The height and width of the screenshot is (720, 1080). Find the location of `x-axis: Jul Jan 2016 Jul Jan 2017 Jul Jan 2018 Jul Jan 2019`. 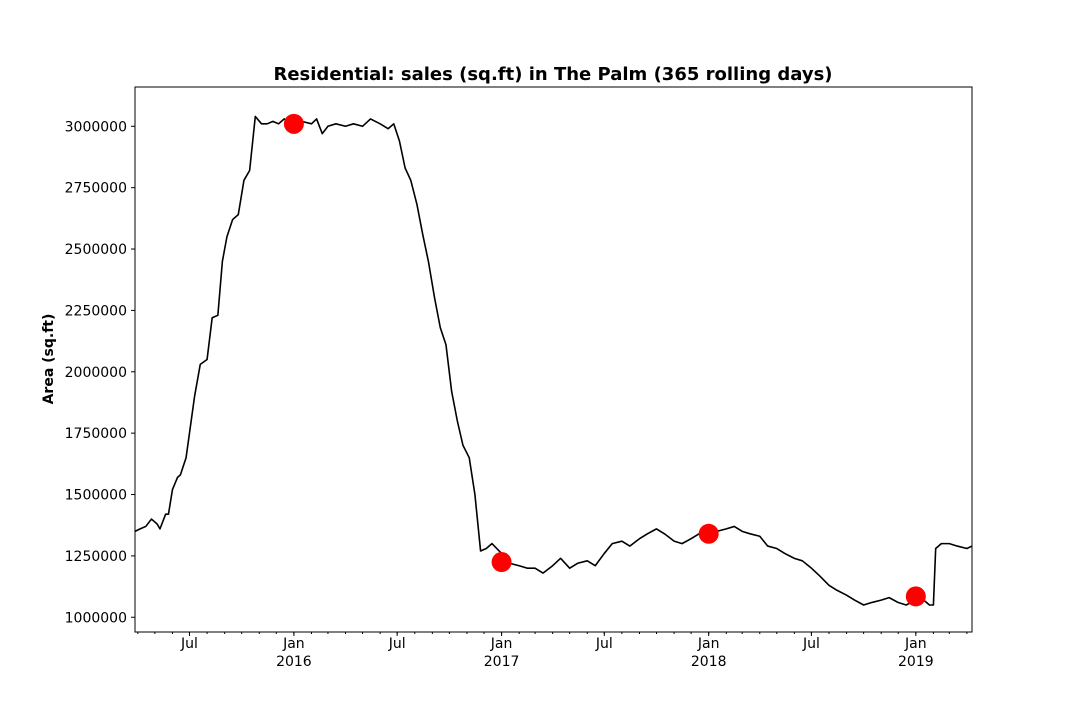

x-axis: Jul Jan 2016 Jul Jan 2017 Jul Jan 2018 Jul Jan 2019 is located at coordinates (557, 651).